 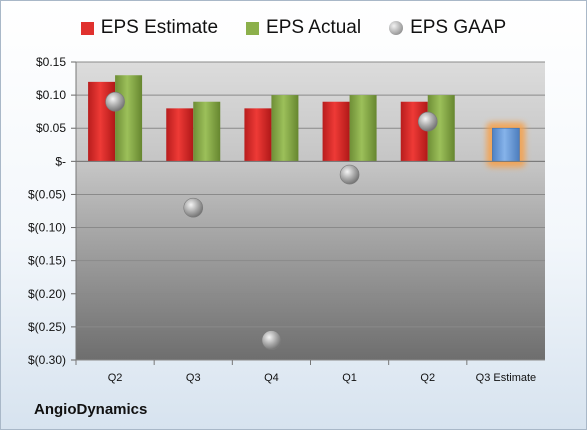 I want to click on y-tick-label: $0.15, so click(x=51, y=62).